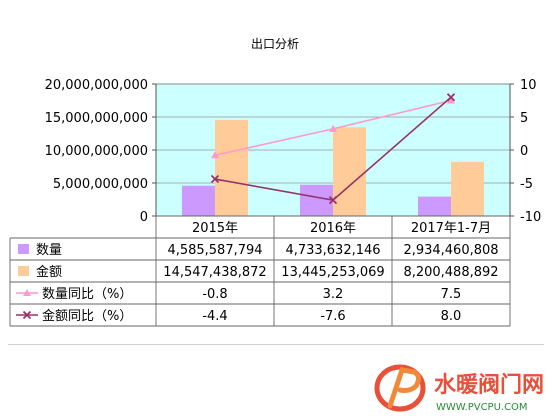 The image size is (552, 420). I want to click on watermark-url: WWW.PVCPU.COM, so click(482, 407).